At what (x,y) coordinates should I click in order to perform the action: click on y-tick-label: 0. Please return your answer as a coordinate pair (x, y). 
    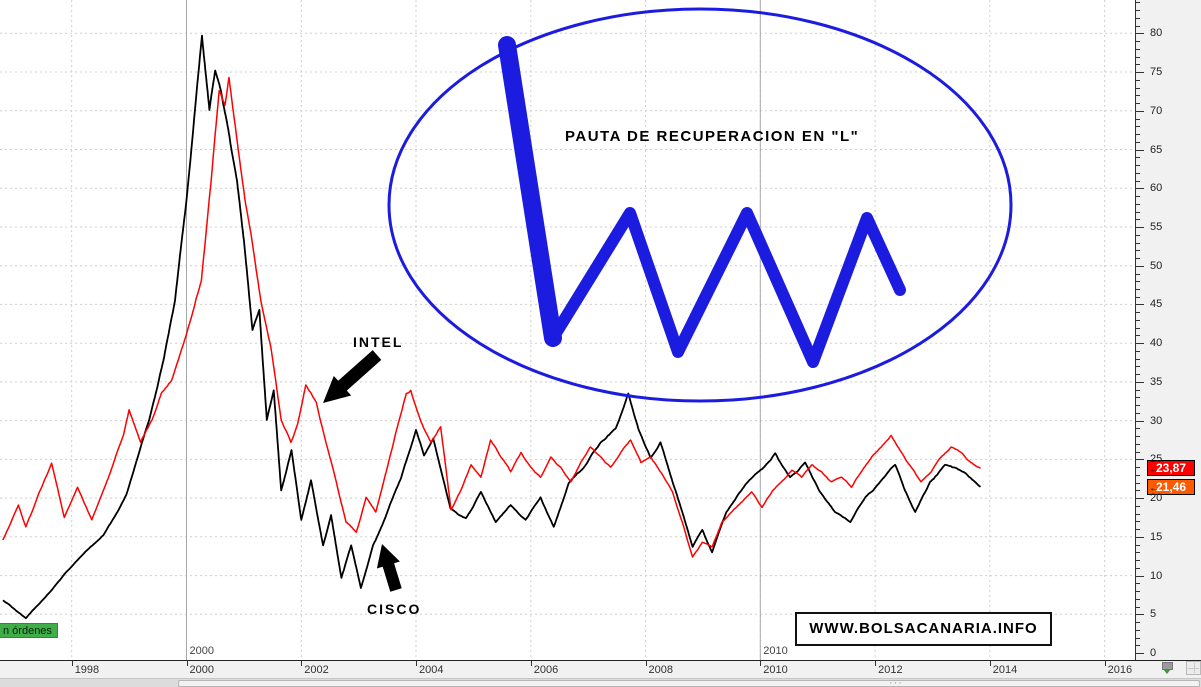
    Looking at the image, I should click on (1153, 653).